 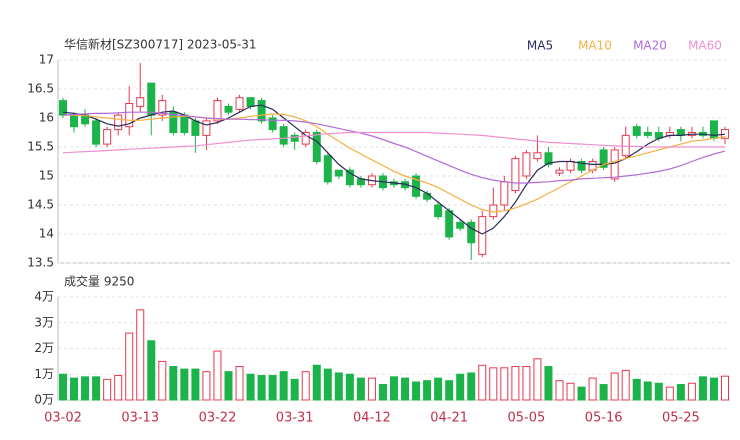 What do you see at coordinates (295, 418) in the screenshot?
I see `x-tick-label: 03-31` at bounding box center [295, 418].